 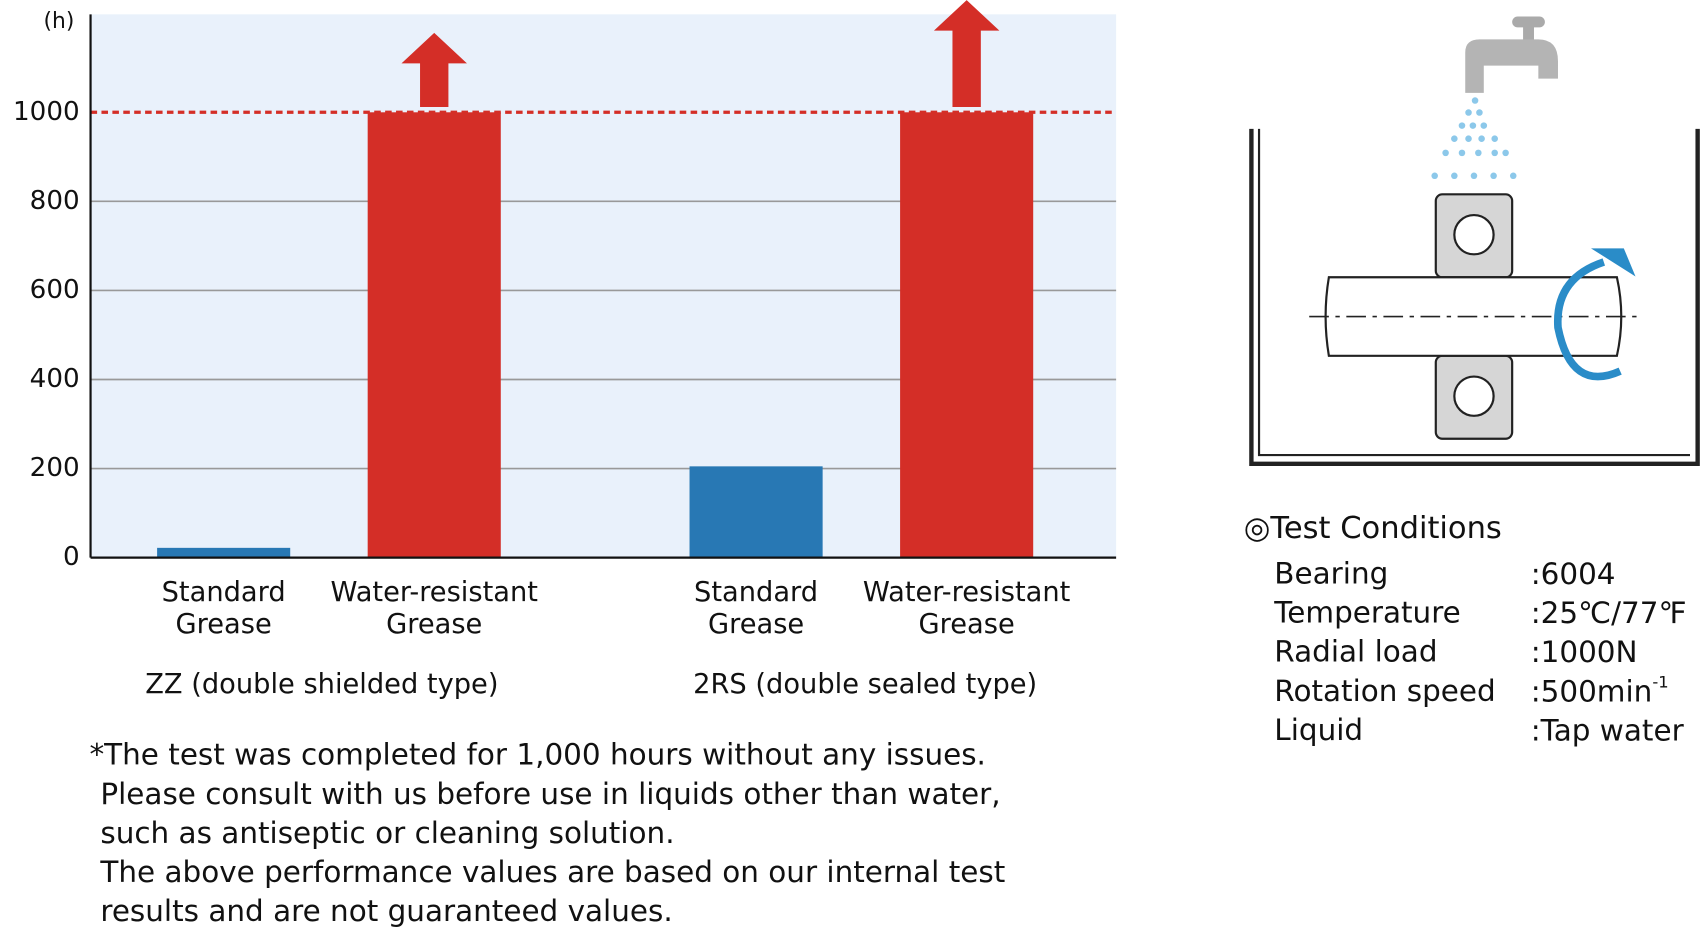 I want to click on condition-value: :6004, so click(x=1573, y=574).